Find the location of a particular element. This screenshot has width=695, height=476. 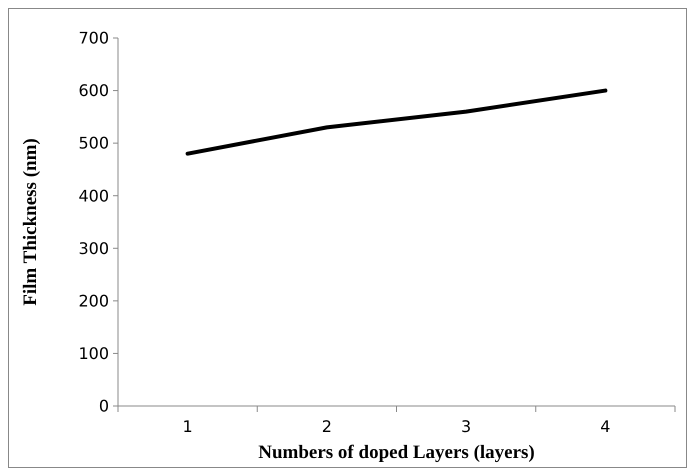

y-tick-label: 100 is located at coordinates (93, 354).